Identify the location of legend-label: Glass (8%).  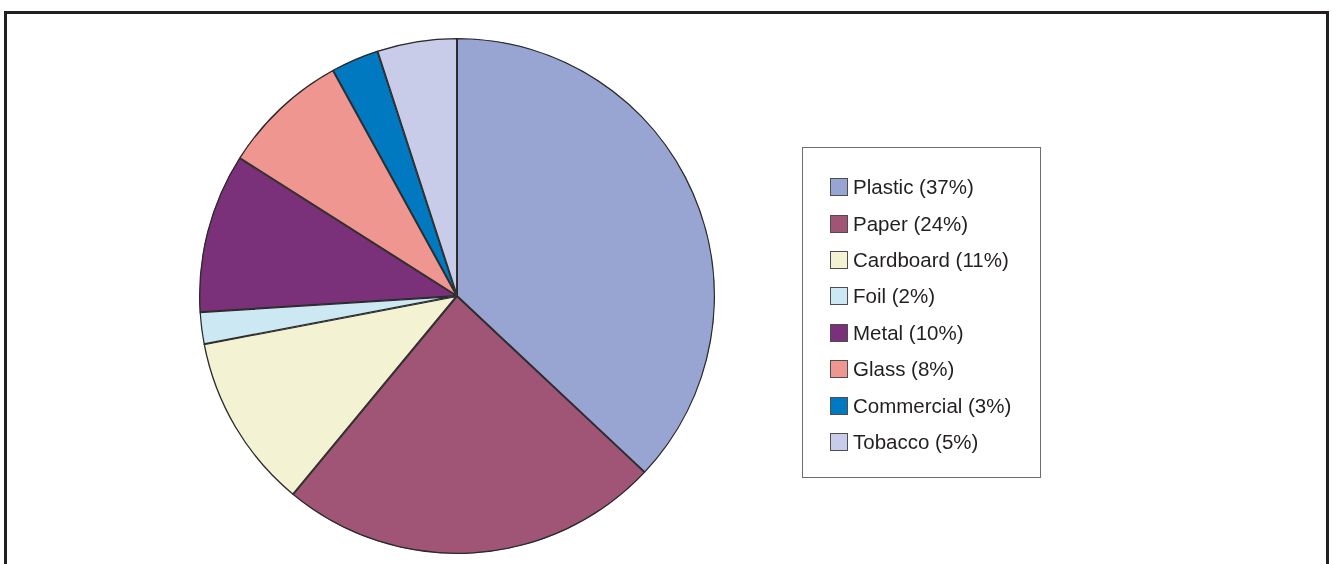
(904, 369).